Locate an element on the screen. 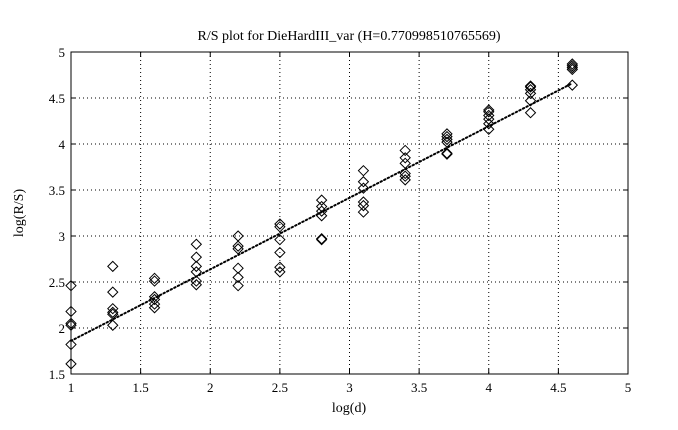  x-tick-label: 3.5 is located at coordinates (419, 387).